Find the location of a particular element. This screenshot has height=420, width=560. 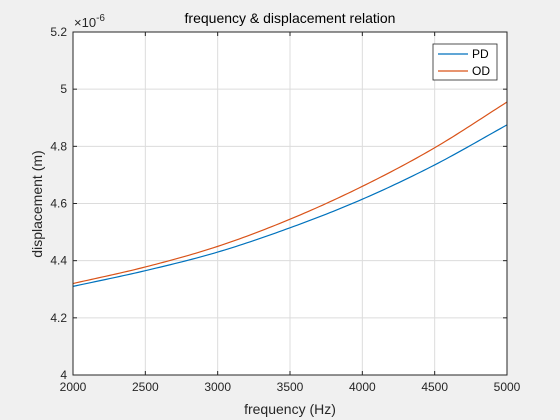

x-tick-label: 4000 is located at coordinates (362, 387).